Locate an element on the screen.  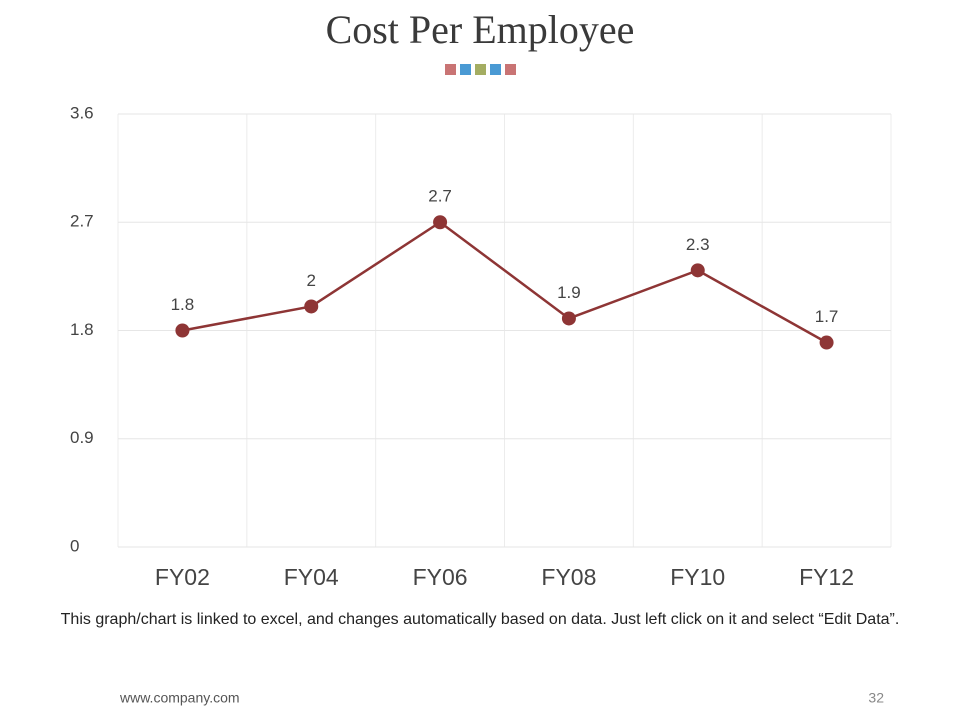
x-tick-label: FY10 is located at coordinates (697, 577).